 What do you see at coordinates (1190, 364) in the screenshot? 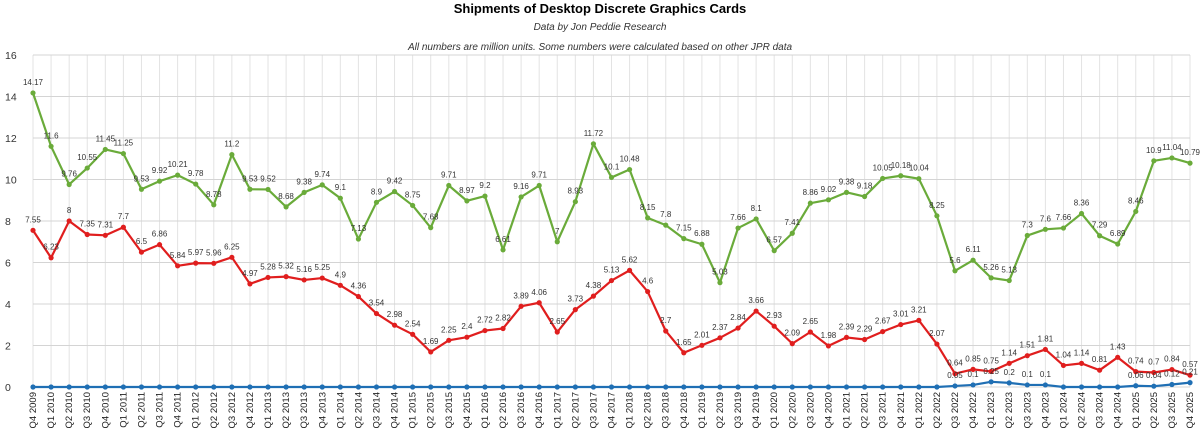
I see `data-label: 0.57` at bounding box center [1190, 364].